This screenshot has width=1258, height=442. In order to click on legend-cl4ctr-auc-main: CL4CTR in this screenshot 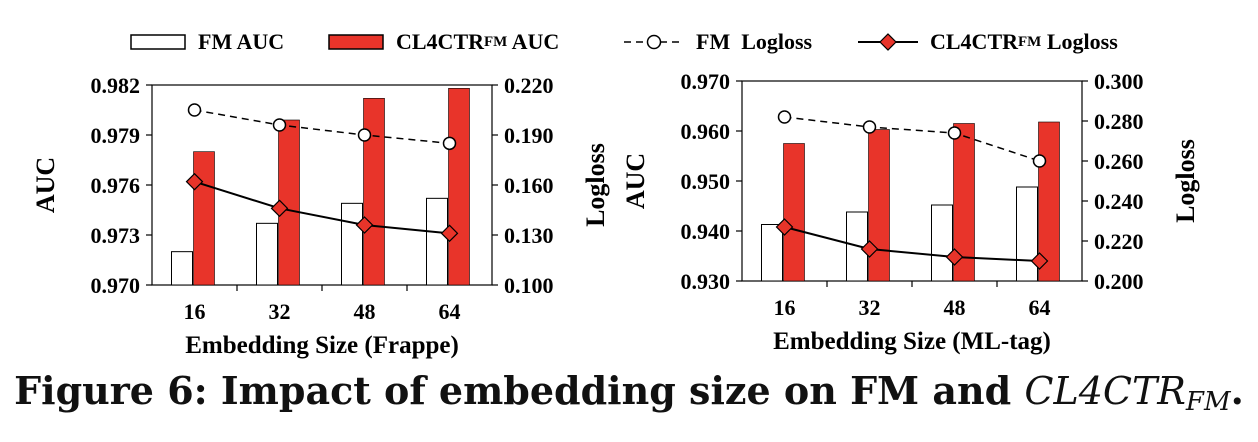, I will do `click(440, 41)`.